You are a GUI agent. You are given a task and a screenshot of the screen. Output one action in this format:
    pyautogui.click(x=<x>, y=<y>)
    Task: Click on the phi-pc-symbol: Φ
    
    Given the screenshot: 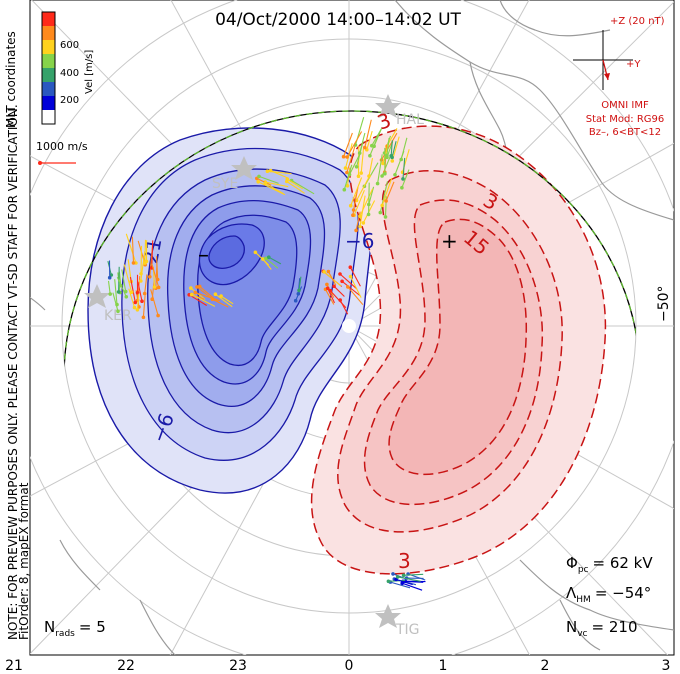 What is the action you would take?
    pyautogui.click(x=572, y=563)
    